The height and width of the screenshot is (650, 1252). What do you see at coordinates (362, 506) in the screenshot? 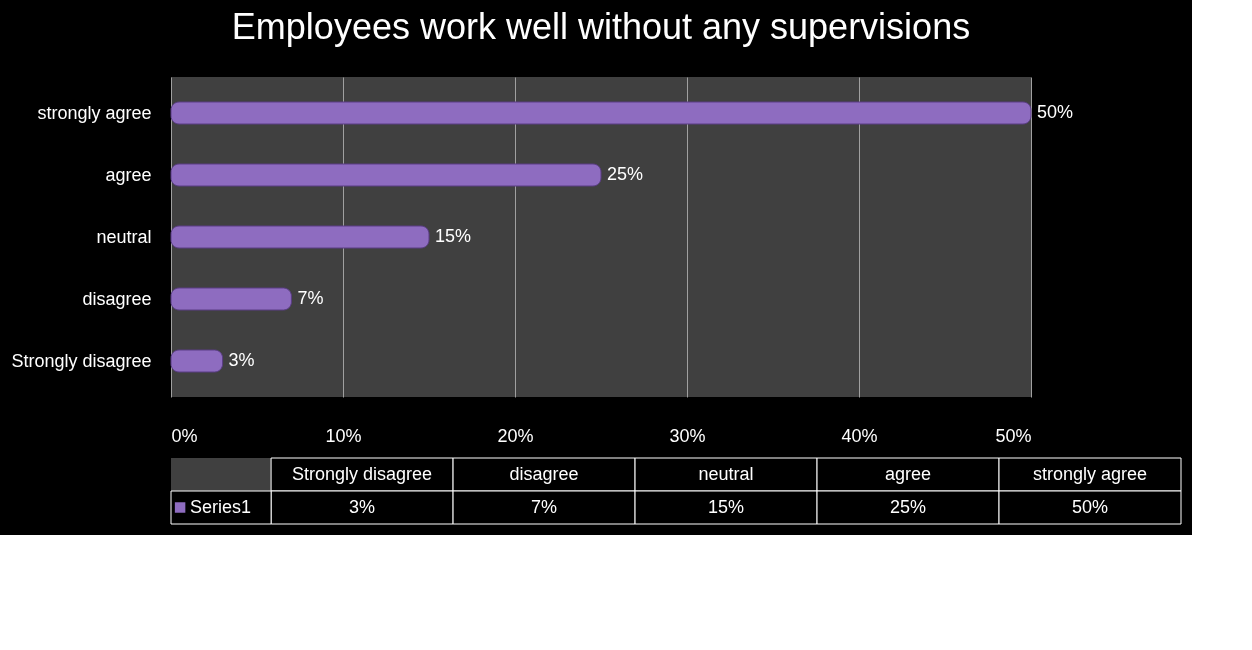
I see `text: 3%` at bounding box center [362, 506].